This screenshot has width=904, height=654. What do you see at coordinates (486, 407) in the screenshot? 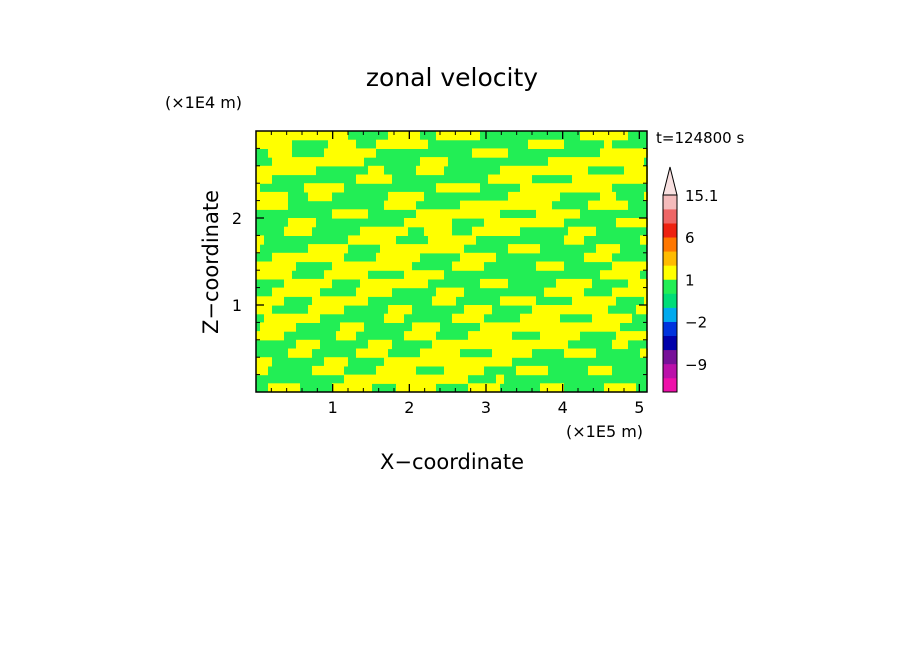
I see `x-tick-label: 3` at bounding box center [486, 407].